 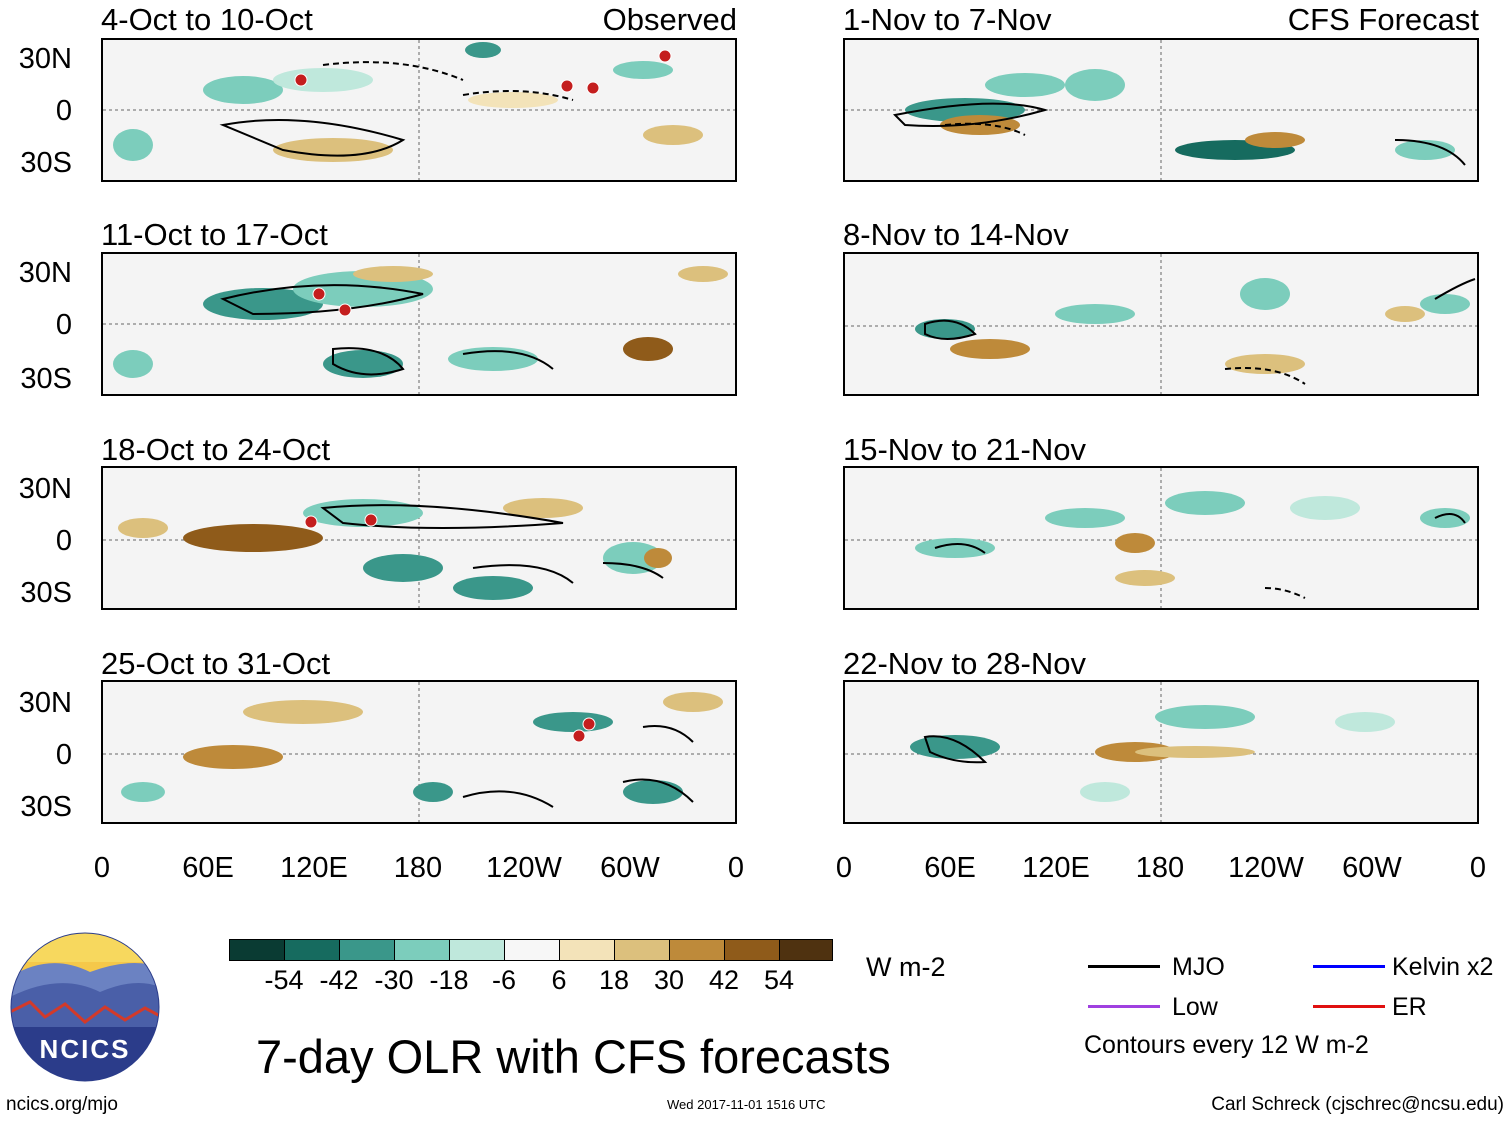 I want to click on panel-type-forecast: CFS Forecast, so click(x=1383, y=19).